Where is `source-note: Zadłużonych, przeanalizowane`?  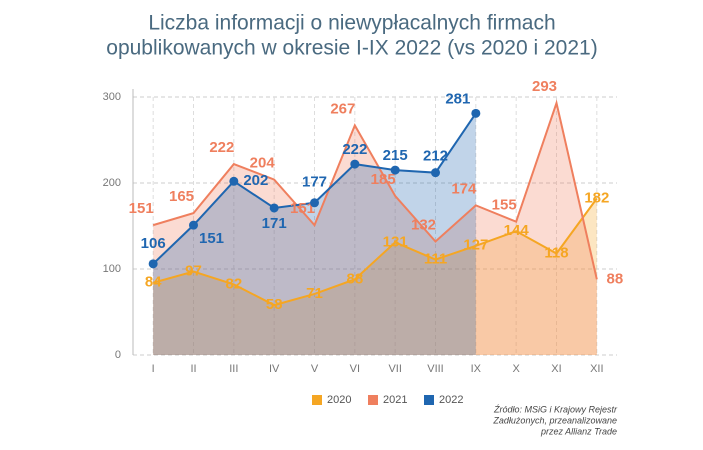 source-note: Zadłużonych, przeanalizowane is located at coordinates (554, 420).